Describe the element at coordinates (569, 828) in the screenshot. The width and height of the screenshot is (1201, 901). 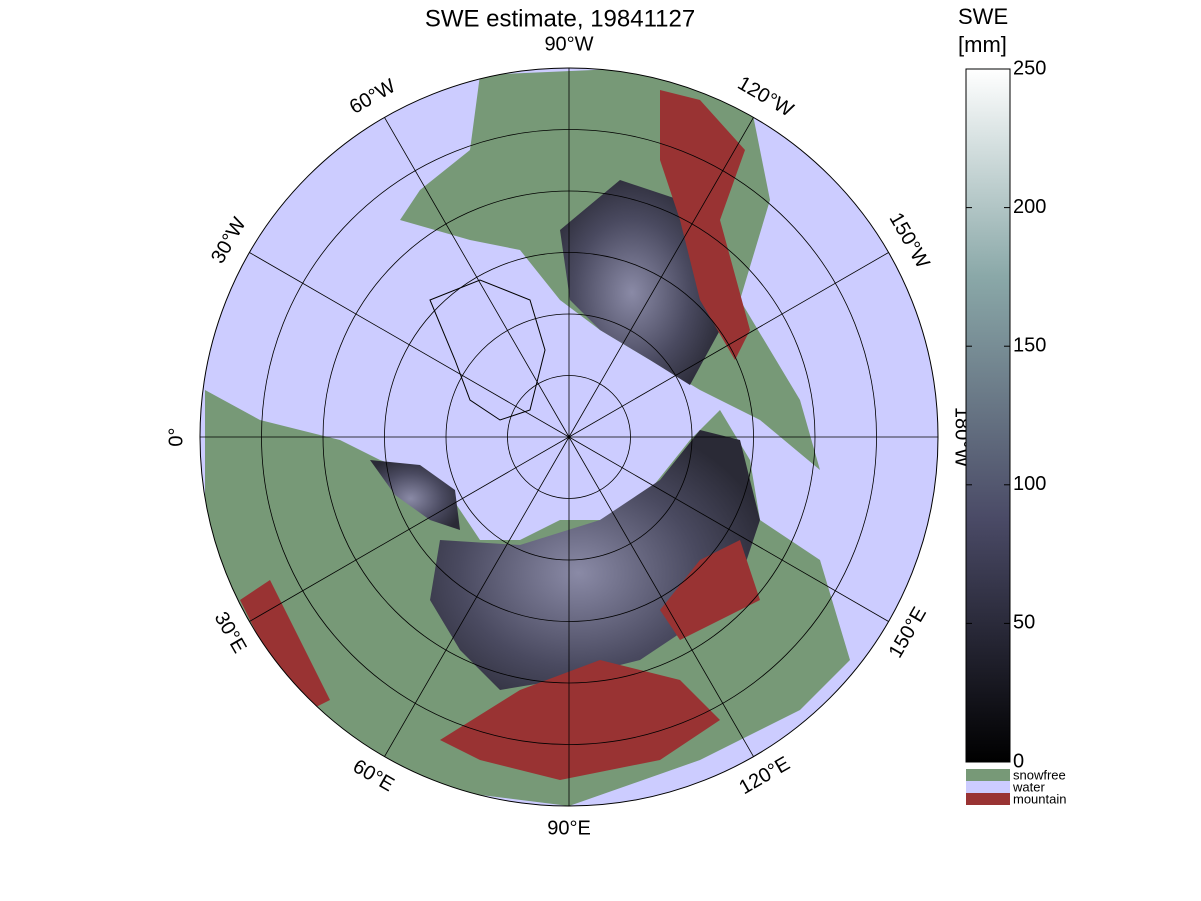
I see `longitude-label: 90°E` at that location.